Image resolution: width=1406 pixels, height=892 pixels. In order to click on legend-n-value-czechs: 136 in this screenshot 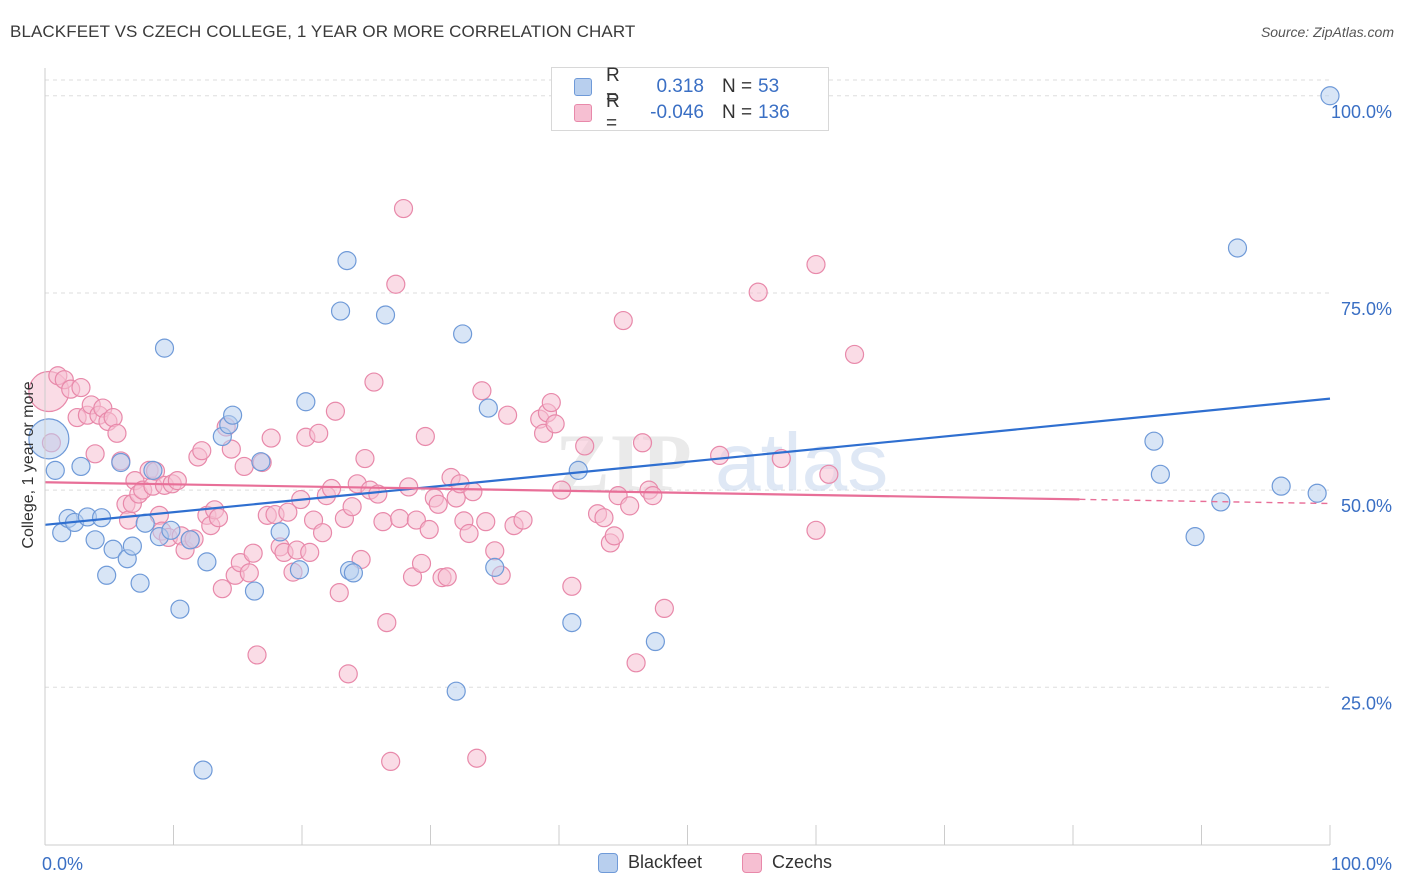, I will do `click(774, 112)`.